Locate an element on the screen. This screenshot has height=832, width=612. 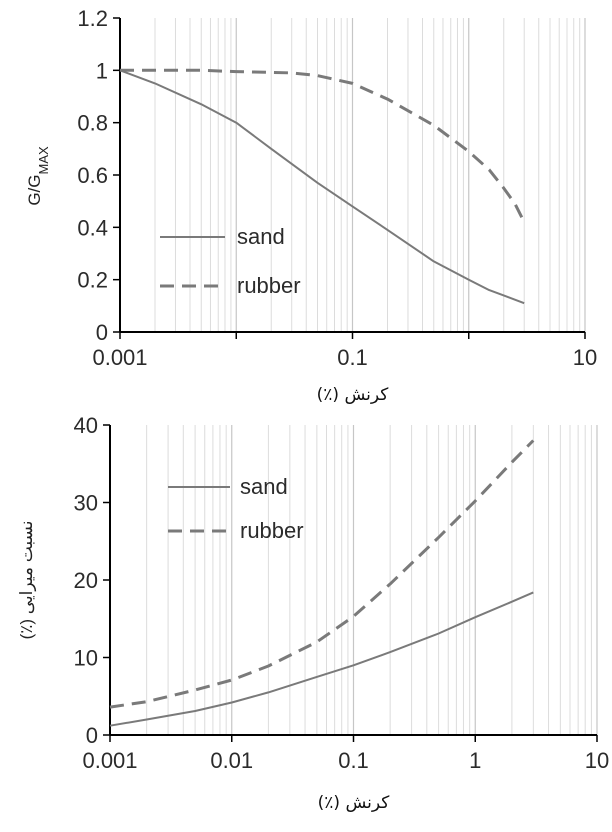
series-line-rubber is located at coordinates (323, 145).